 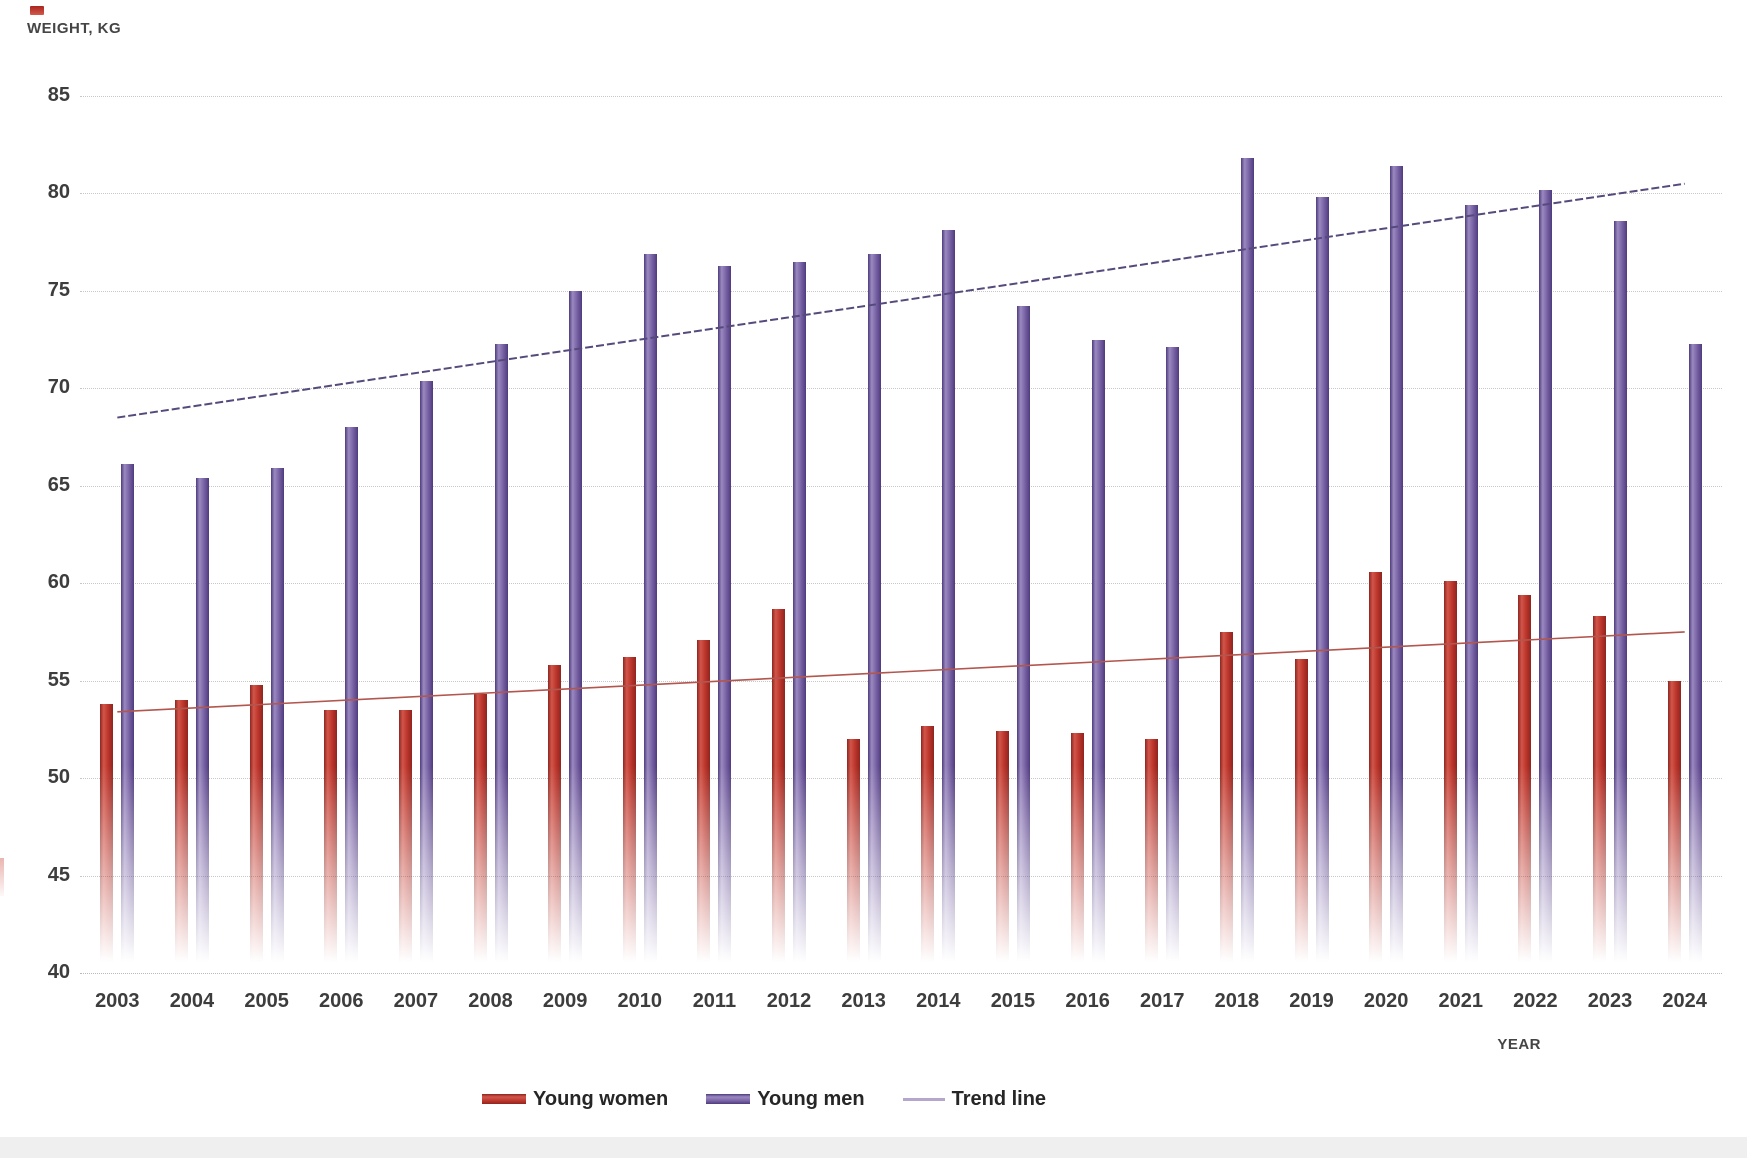 I want to click on bar-men-2005, so click(x=277, y=720).